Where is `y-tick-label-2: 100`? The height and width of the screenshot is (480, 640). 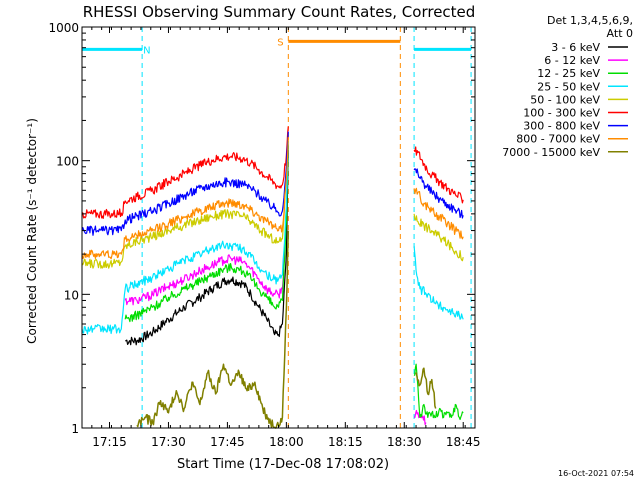 y-tick-label-2: 100 is located at coordinates (67, 162).